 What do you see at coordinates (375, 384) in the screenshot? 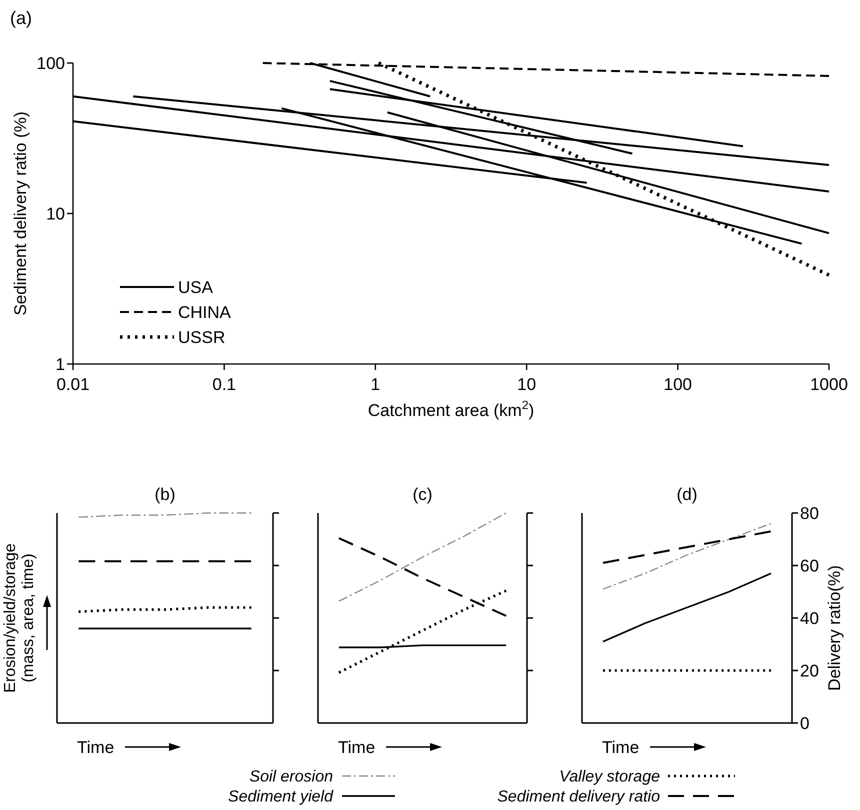
I see `x-tick-label: 1` at bounding box center [375, 384].